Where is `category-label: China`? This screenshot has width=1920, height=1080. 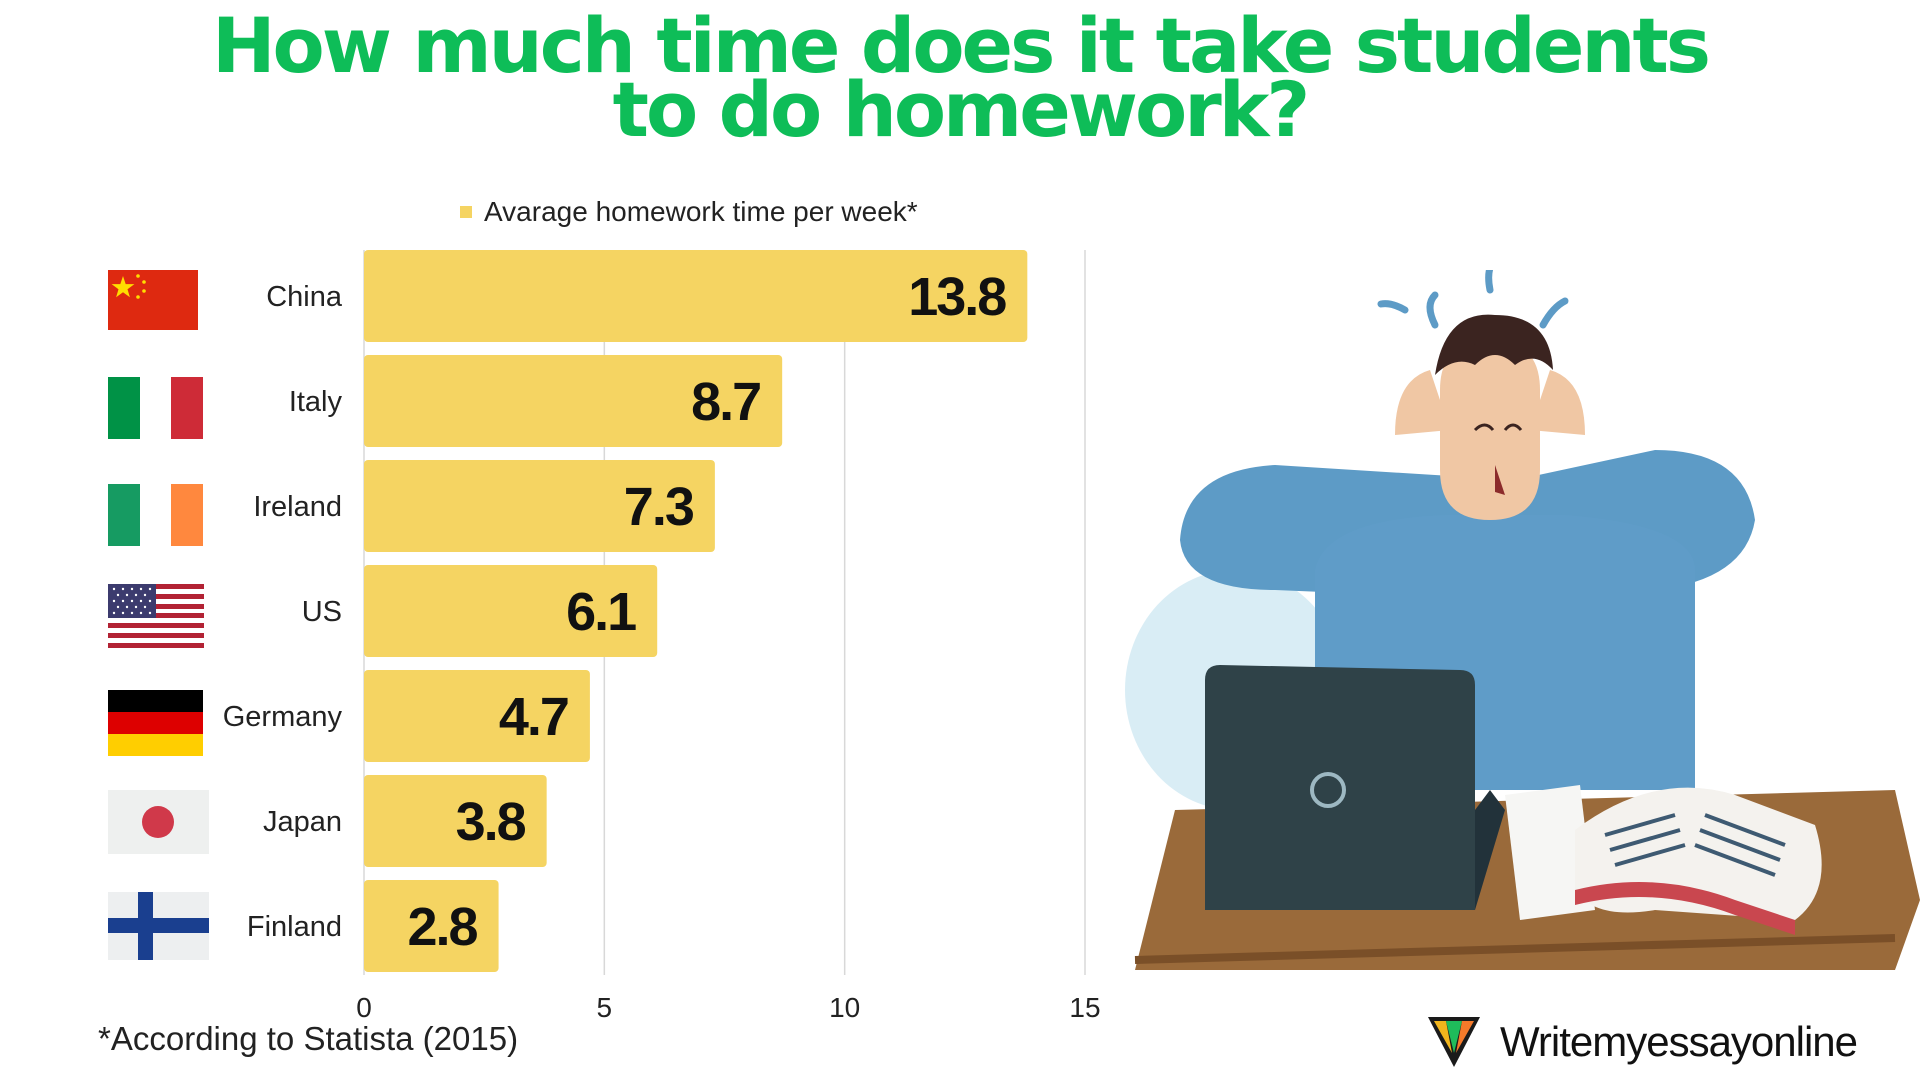
category-label: China is located at coordinates (304, 297).